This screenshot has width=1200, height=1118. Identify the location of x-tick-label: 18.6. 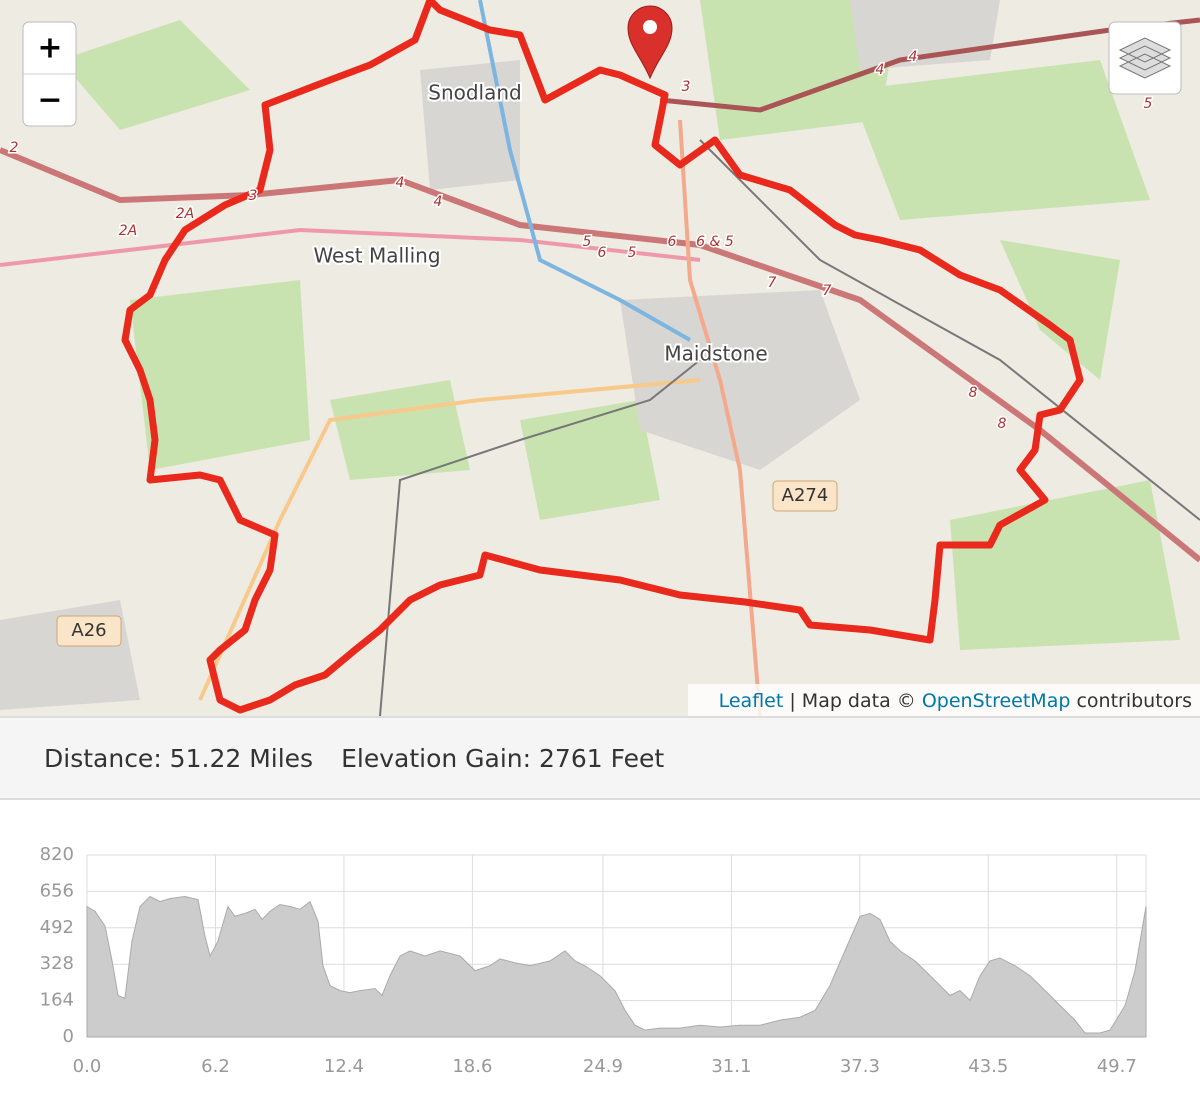
(472, 1066).